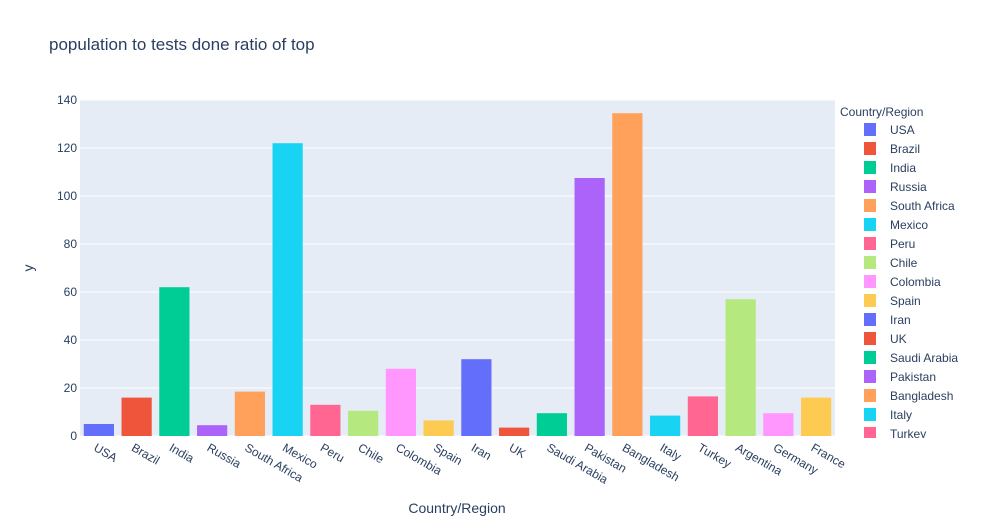 The height and width of the screenshot is (525, 983). I want to click on bar-bangladesh, so click(627, 274).